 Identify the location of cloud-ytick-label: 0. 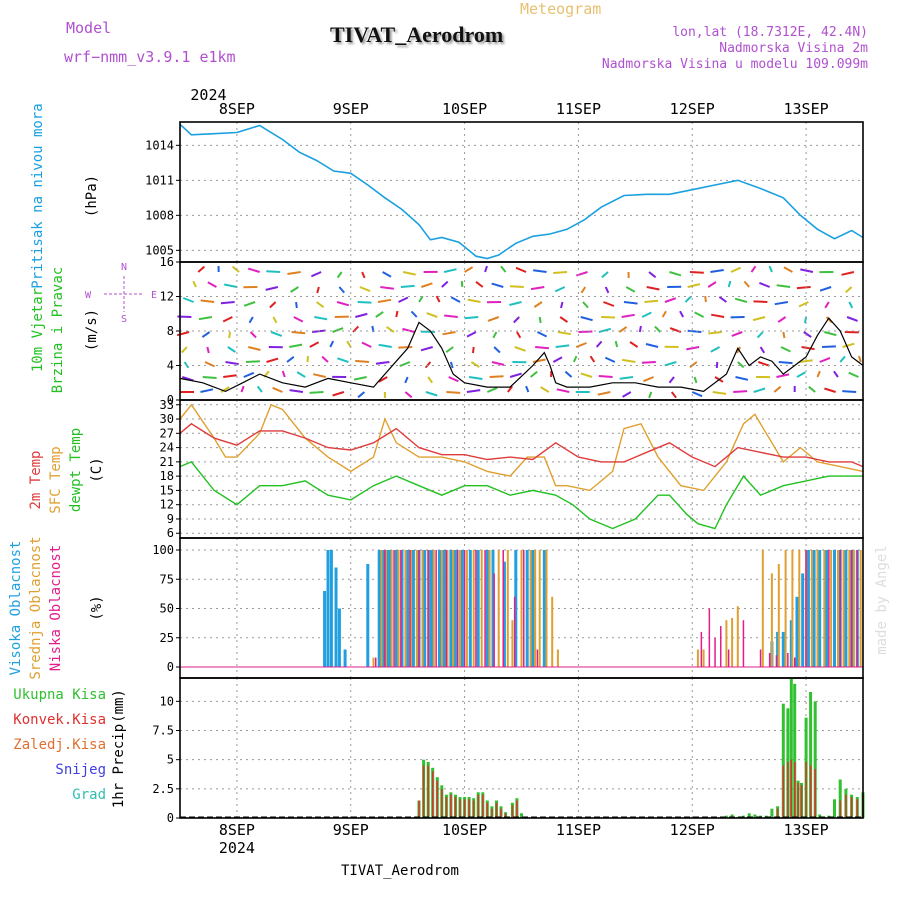
(170, 667).